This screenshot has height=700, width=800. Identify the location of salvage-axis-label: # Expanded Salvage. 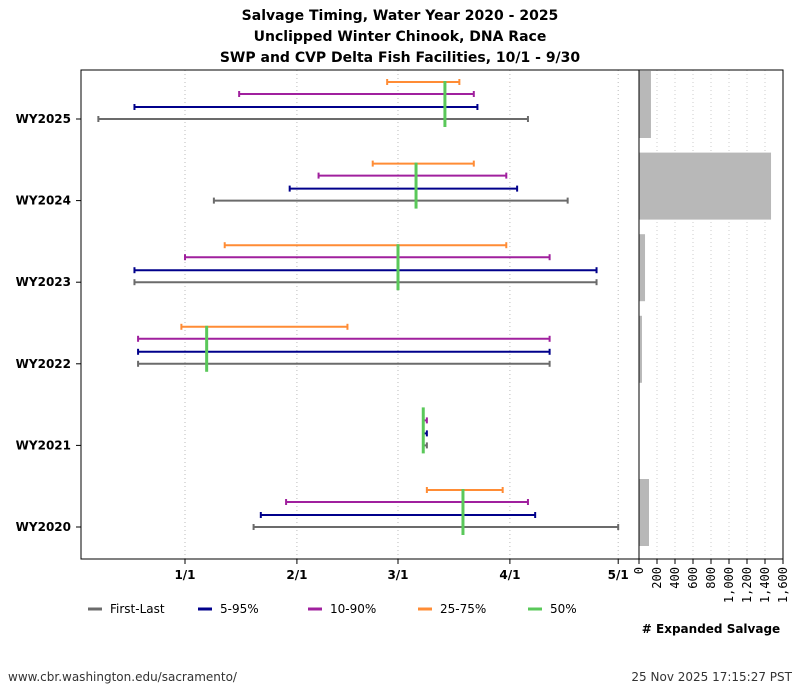
(711, 629).